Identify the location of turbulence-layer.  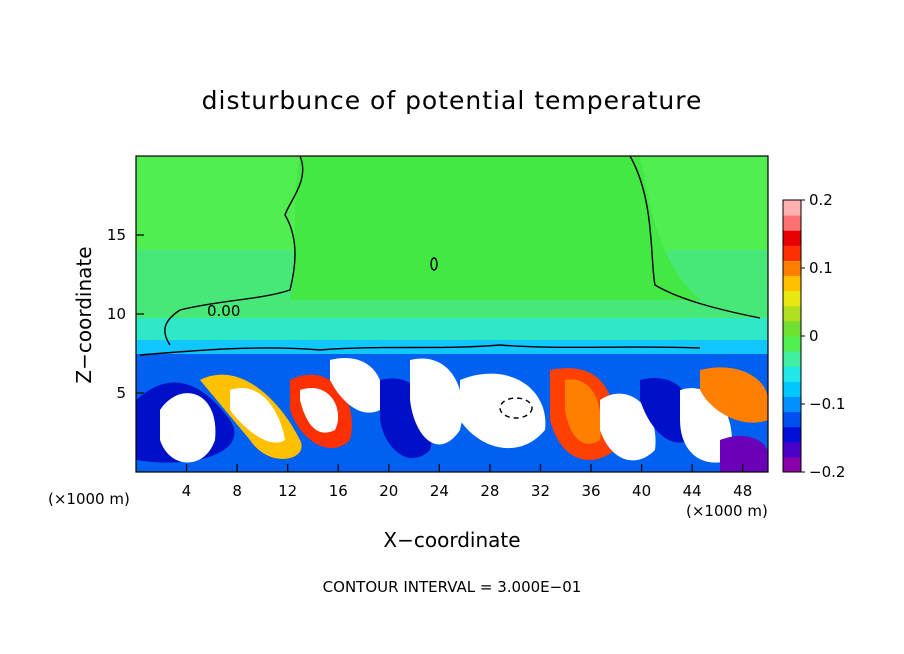
(452, 415).